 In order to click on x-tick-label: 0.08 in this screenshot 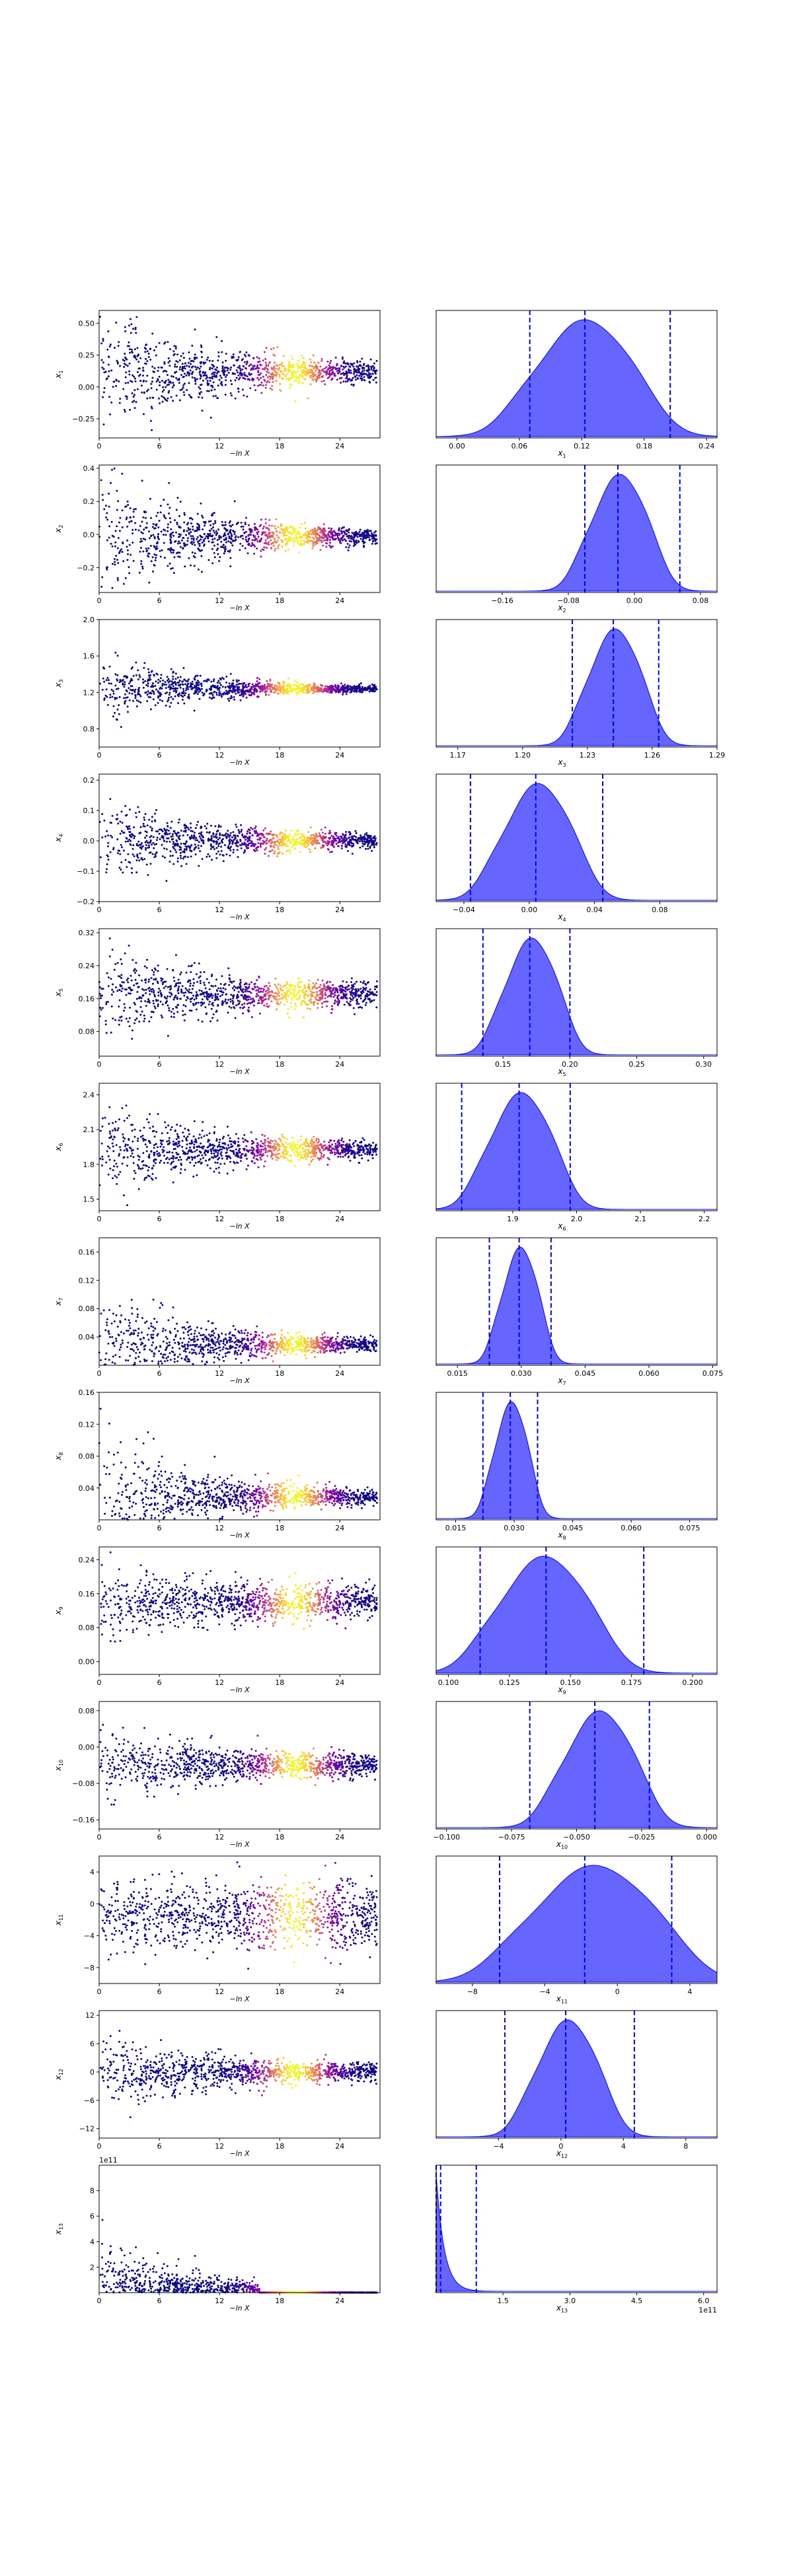, I will do `click(701, 600)`.